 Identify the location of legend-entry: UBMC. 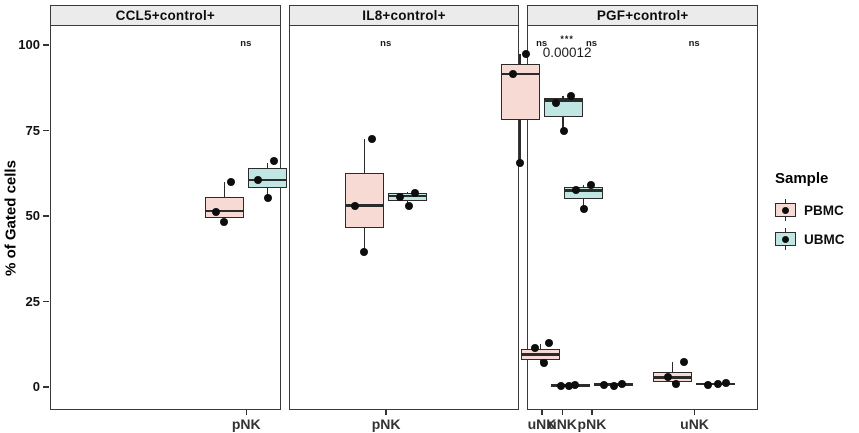
(810, 239).